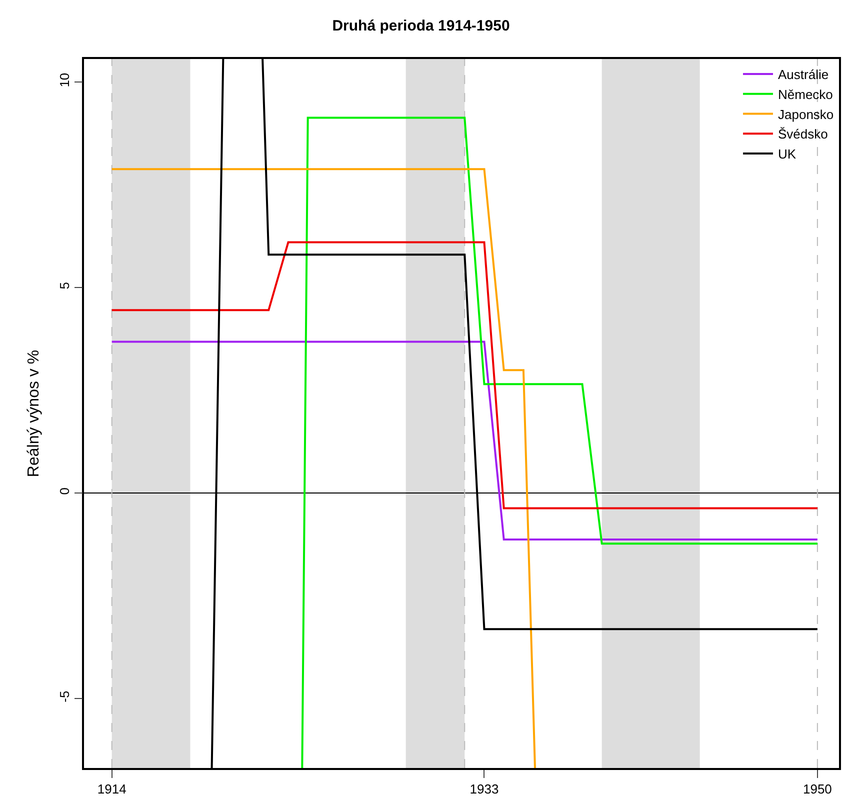  Describe the element at coordinates (805, 94) in the screenshot. I see `legend-label: Německo` at that location.